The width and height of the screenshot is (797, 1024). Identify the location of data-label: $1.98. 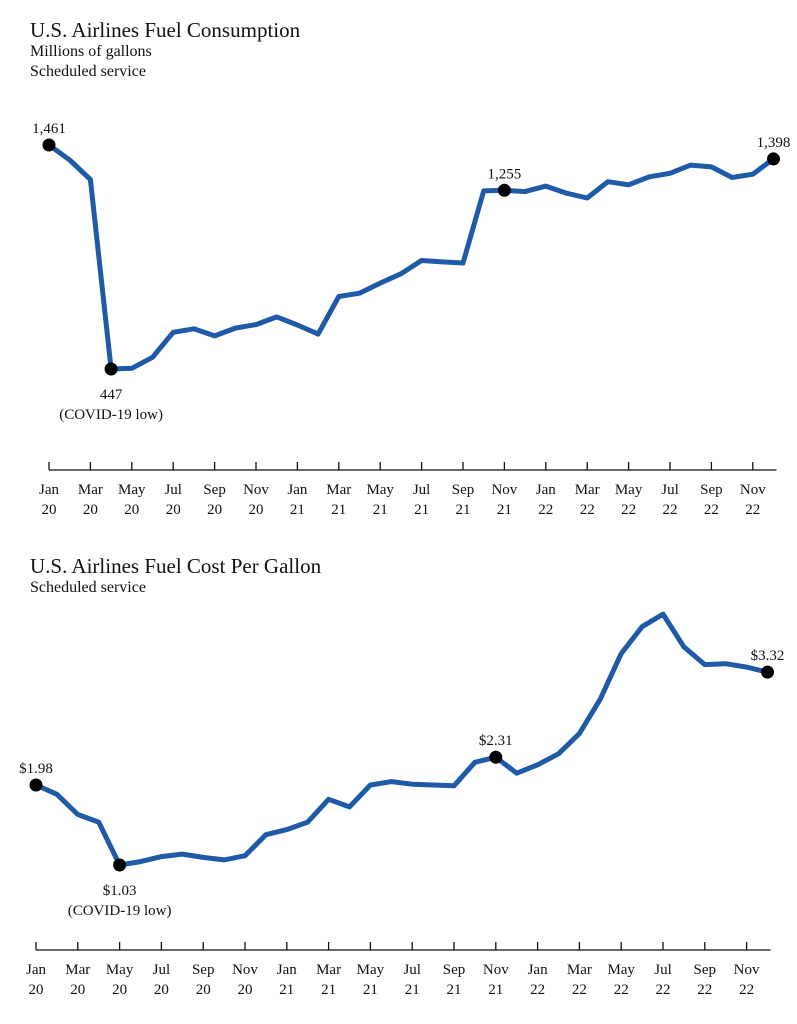
(36, 769).